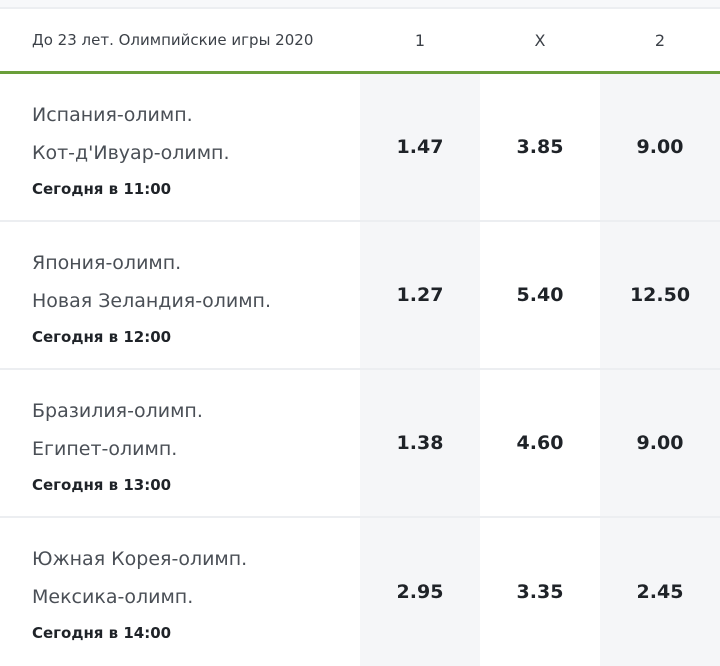  I want to click on match-time: Сегодня в 14:00, so click(102, 633).